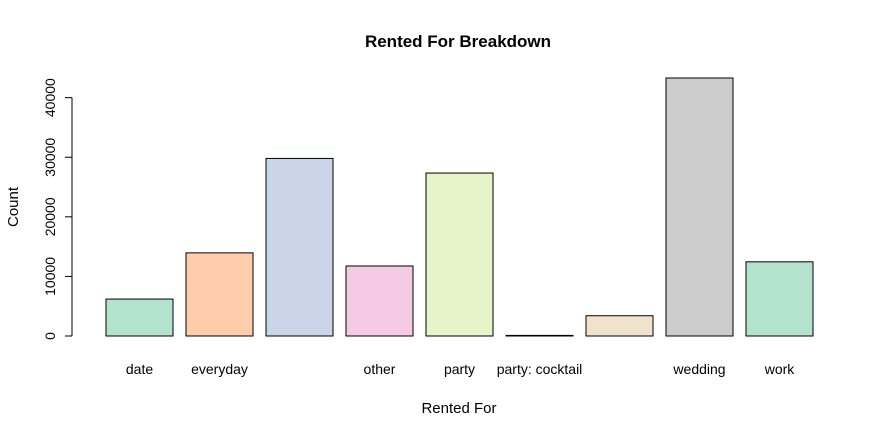 Image resolution: width=881 pixels, height=437 pixels. Describe the element at coordinates (50, 216) in the screenshot. I see `y-tick-label: 20000` at that location.